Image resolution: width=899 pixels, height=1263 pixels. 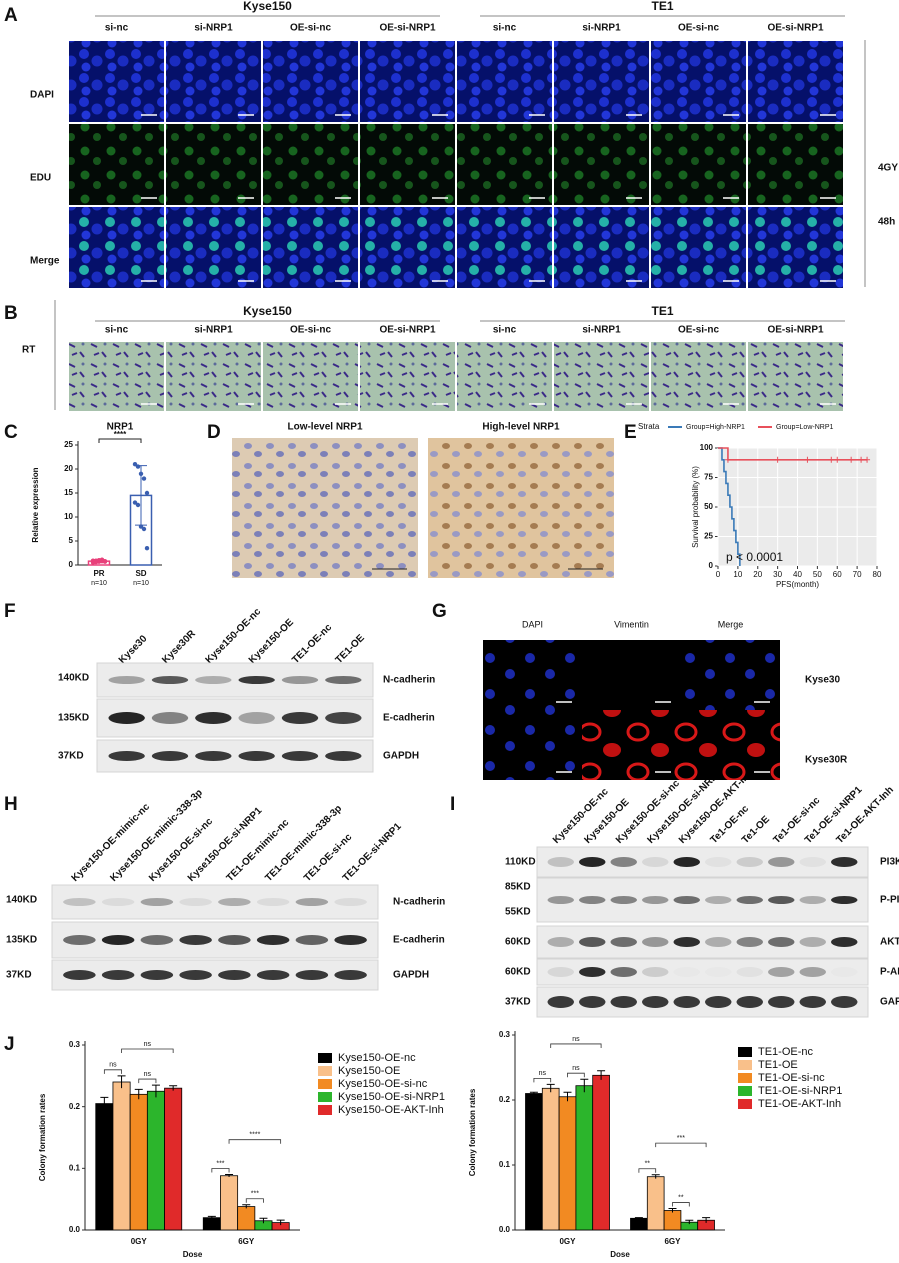 I want to click on y-tick-label: 0.2, so click(x=75, y=1106).